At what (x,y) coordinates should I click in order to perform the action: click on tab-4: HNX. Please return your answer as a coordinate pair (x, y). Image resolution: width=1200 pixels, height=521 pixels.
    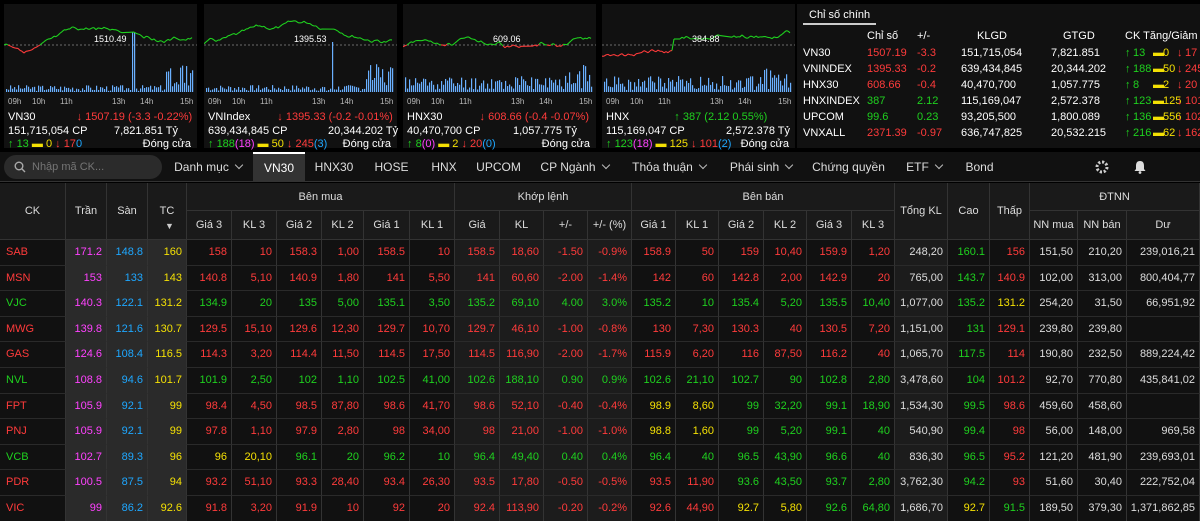
    Looking at the image, I should click on (444, 167).